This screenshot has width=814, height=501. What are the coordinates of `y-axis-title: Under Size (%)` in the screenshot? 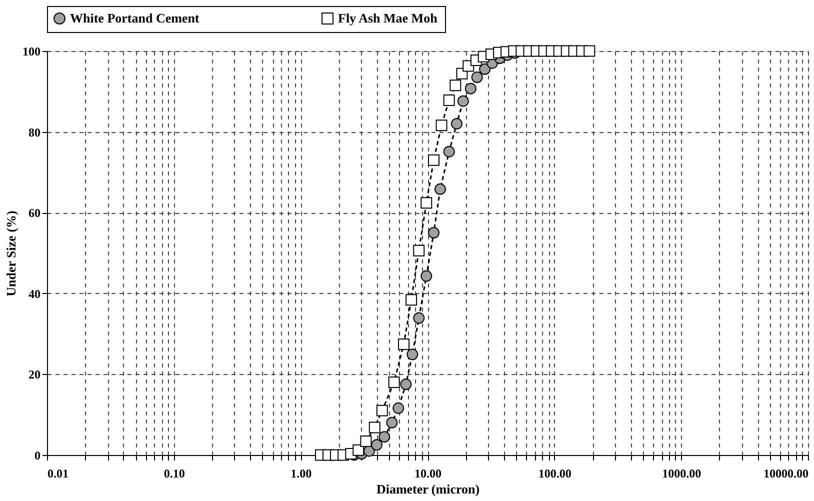 It's located at (11, 253).